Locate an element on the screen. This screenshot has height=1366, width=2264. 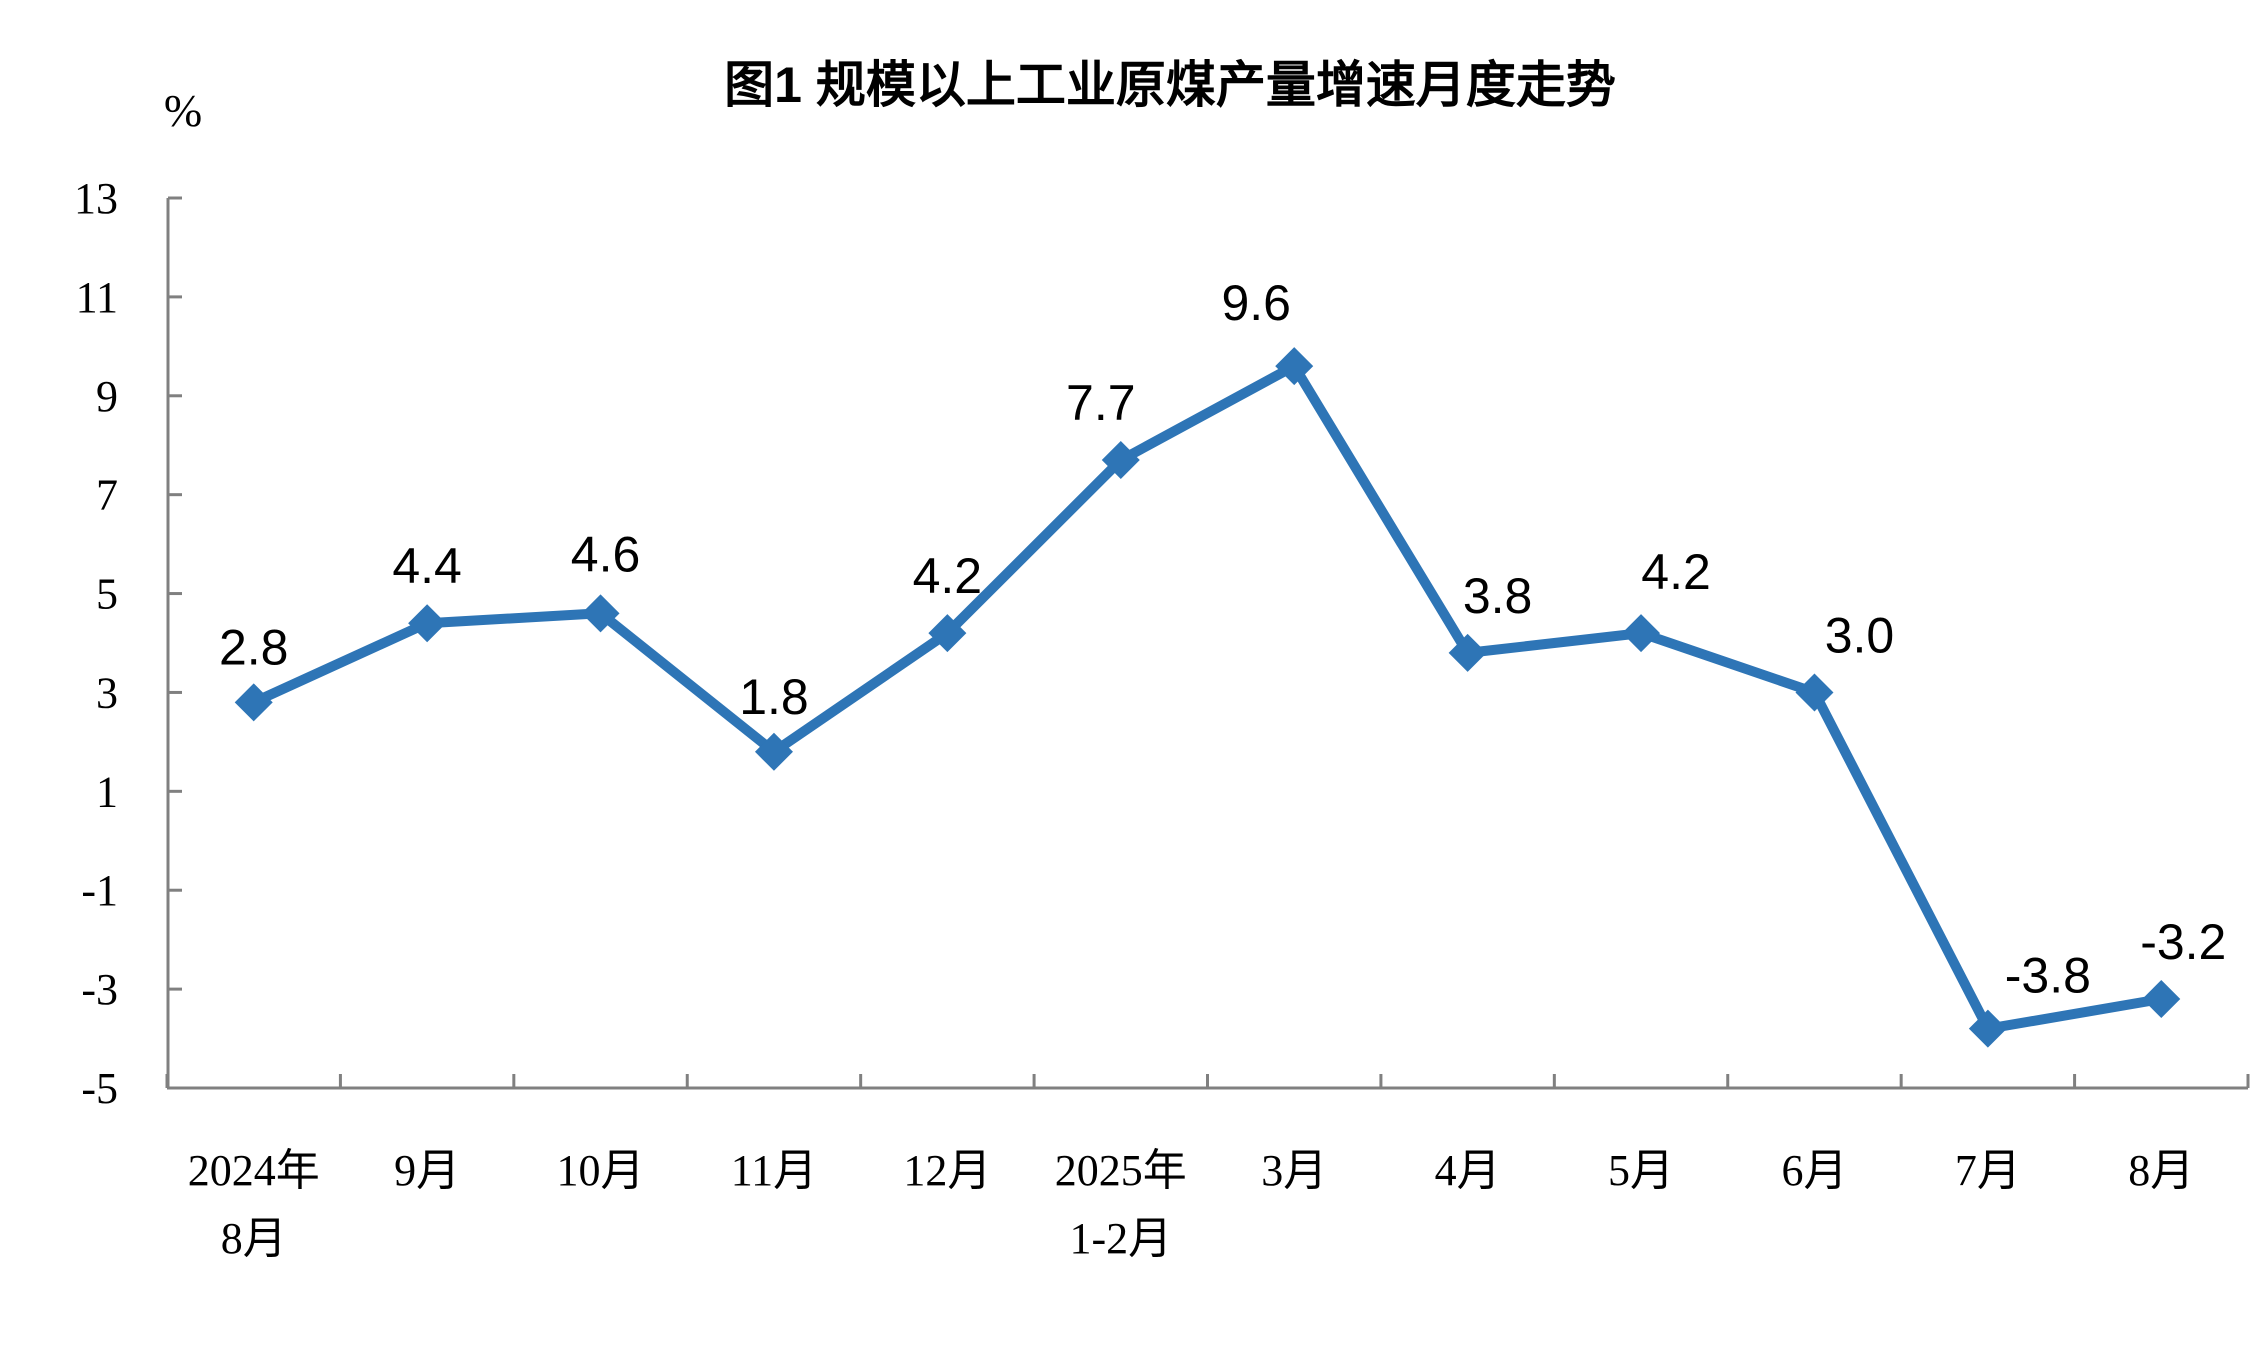
y-tick-label: 3 is located at coordinates (107, 692).